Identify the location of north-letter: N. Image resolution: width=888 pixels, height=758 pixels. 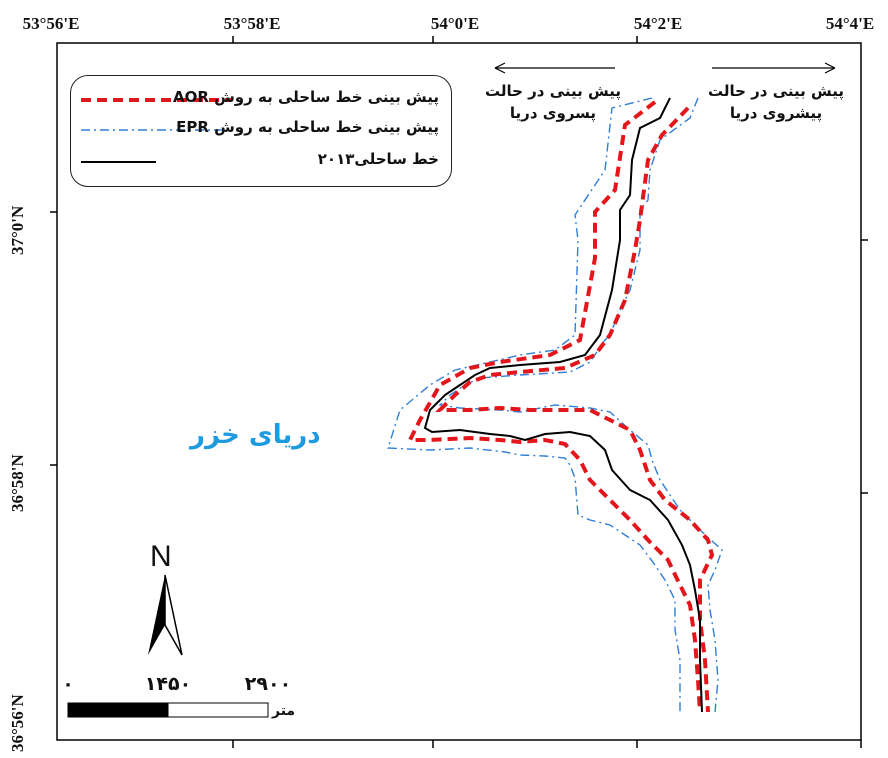
(161, 556).